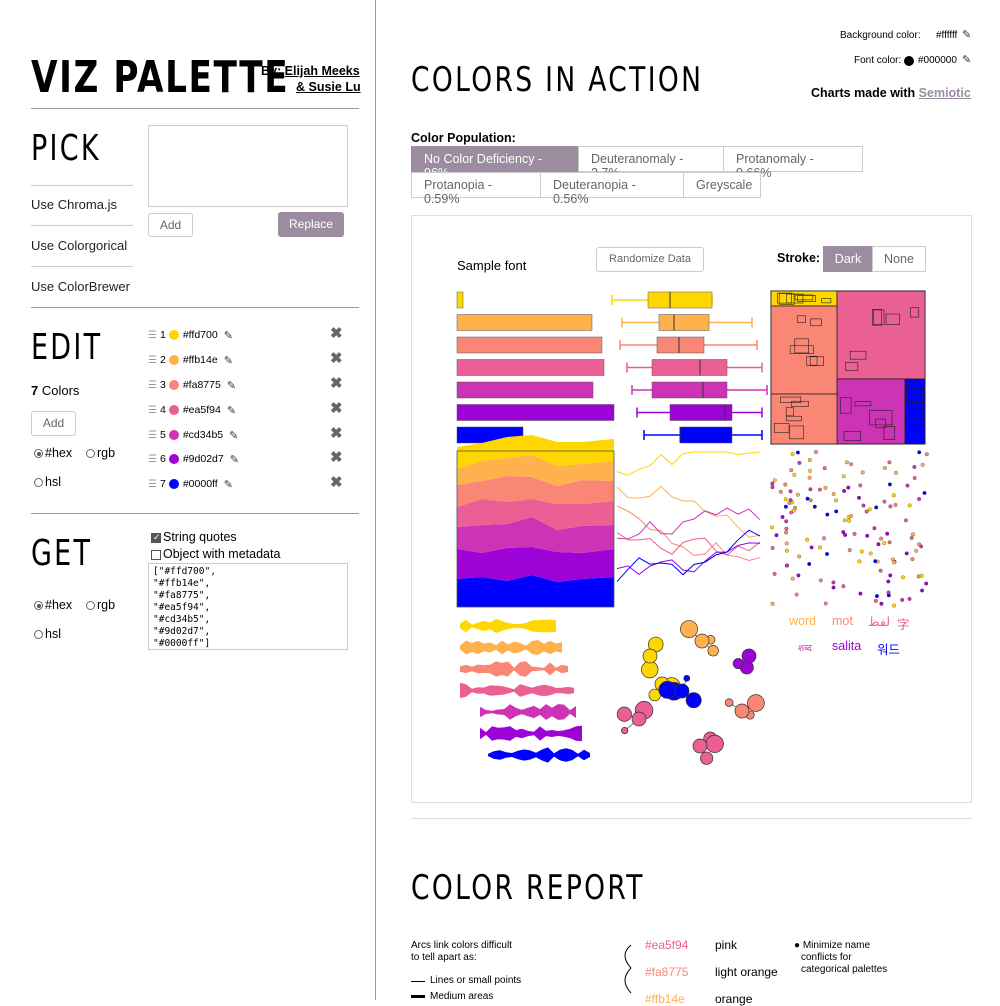 The image size is (1000, 1006). I want to click on format-radio-hex: #hex, so click(53, 453).